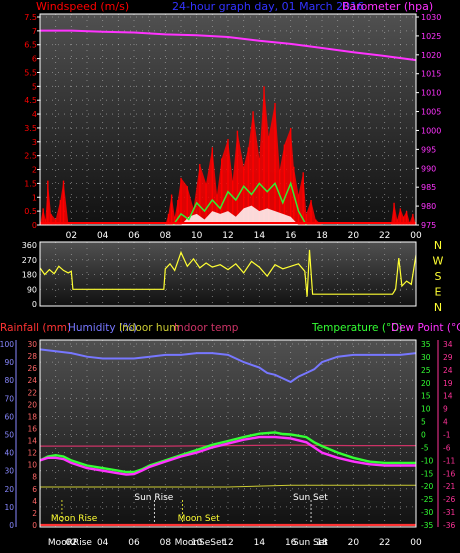 The height and width of the screenshot is (553, 460). What do you see at coordinates (384, 543) in the screenshot?
I see `temperature-x-tick-label: 22` at bounding box center [384, 543].